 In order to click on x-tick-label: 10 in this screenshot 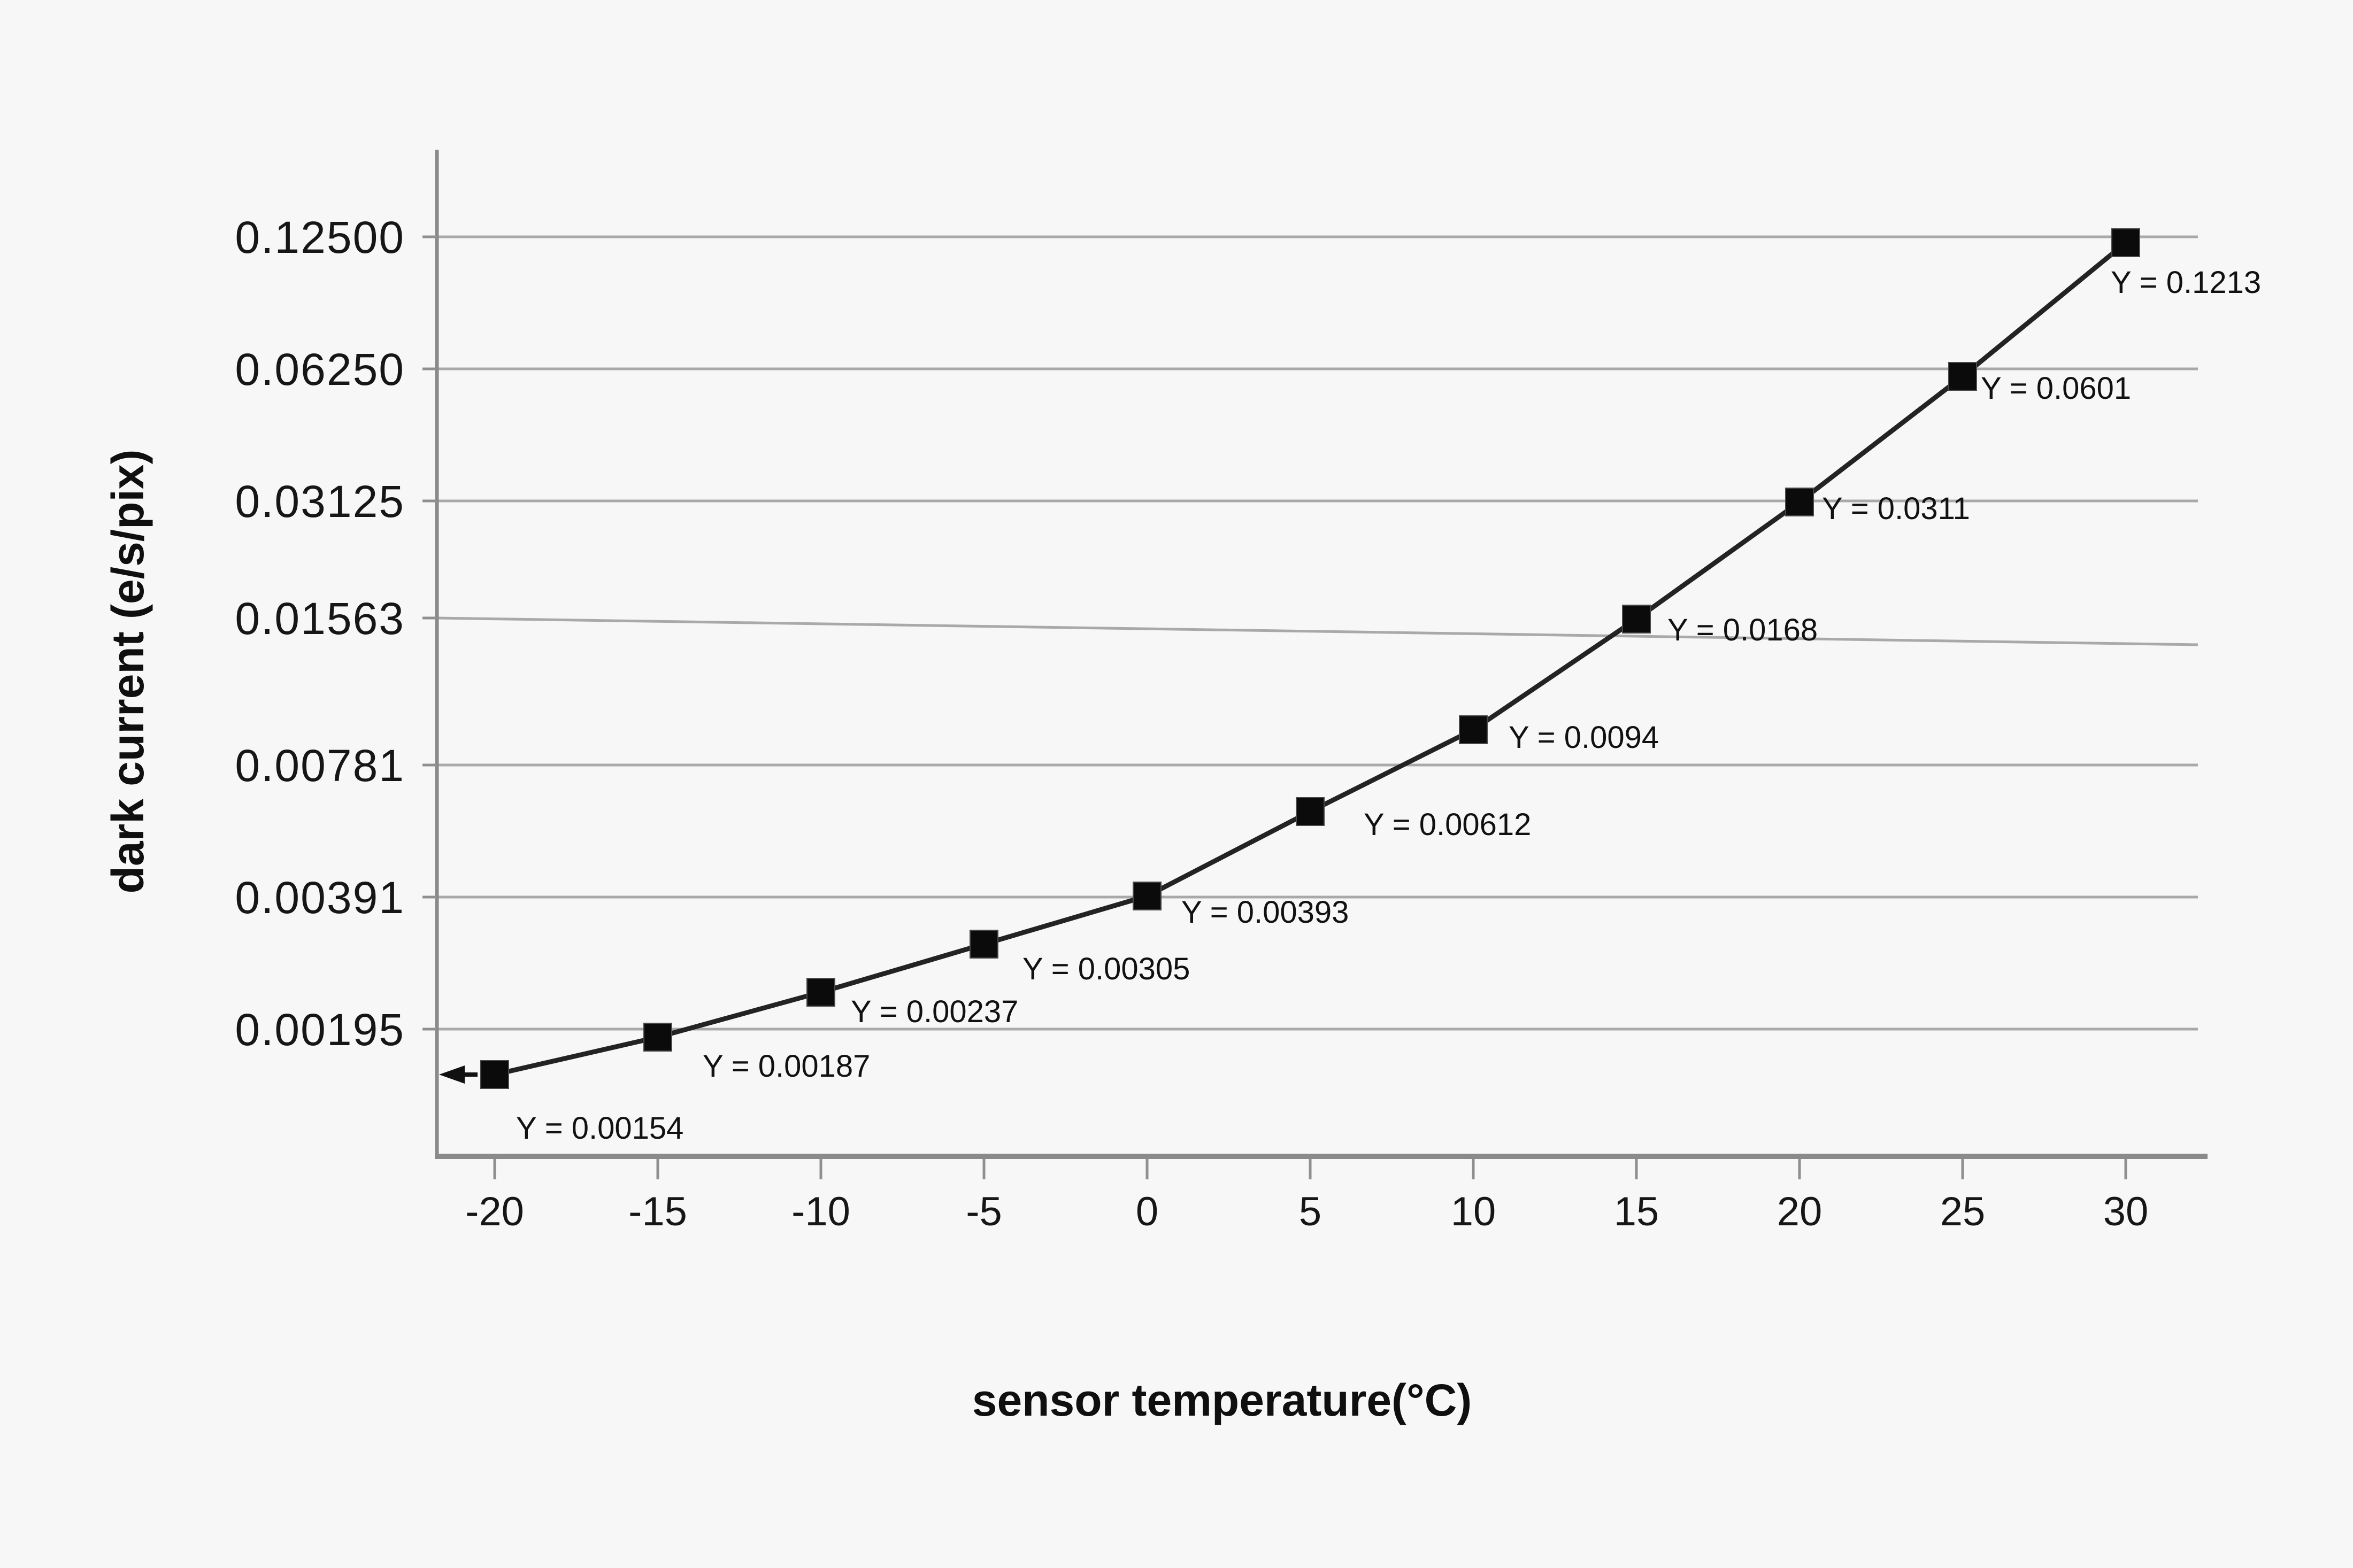, I will do `click(1473, 1211)`.